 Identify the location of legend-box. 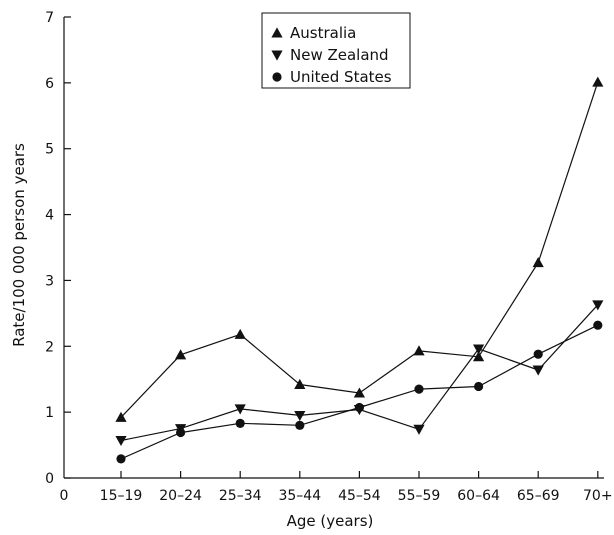
(336, 50).